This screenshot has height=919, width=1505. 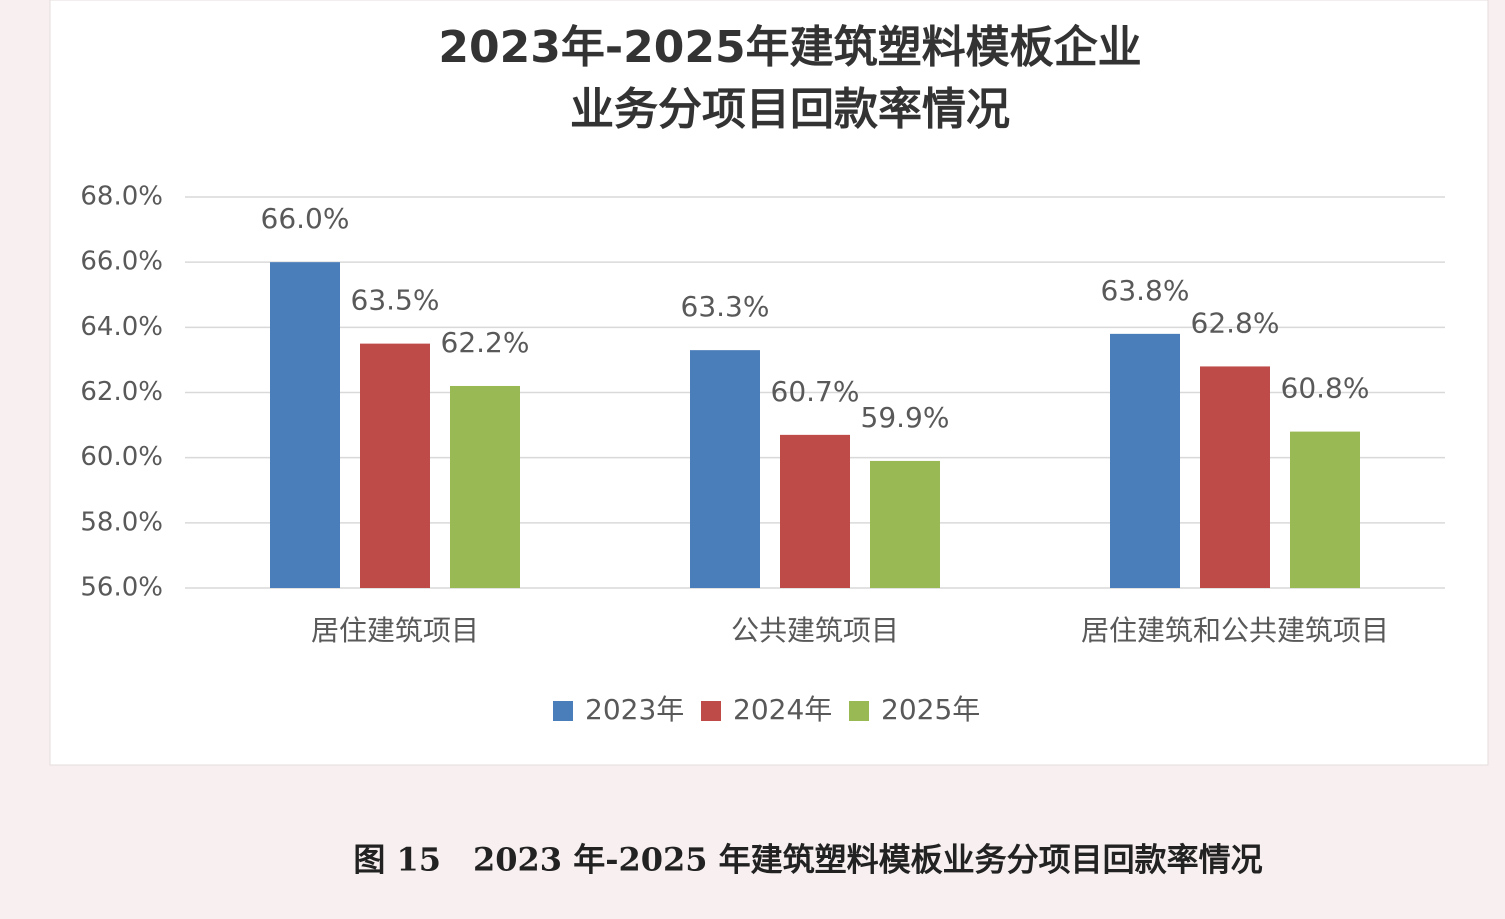 What do you see at coordinates (1235, 322) in the screenshot?
I see `value-label: 62.8%` at bounding box center [1235, 322].